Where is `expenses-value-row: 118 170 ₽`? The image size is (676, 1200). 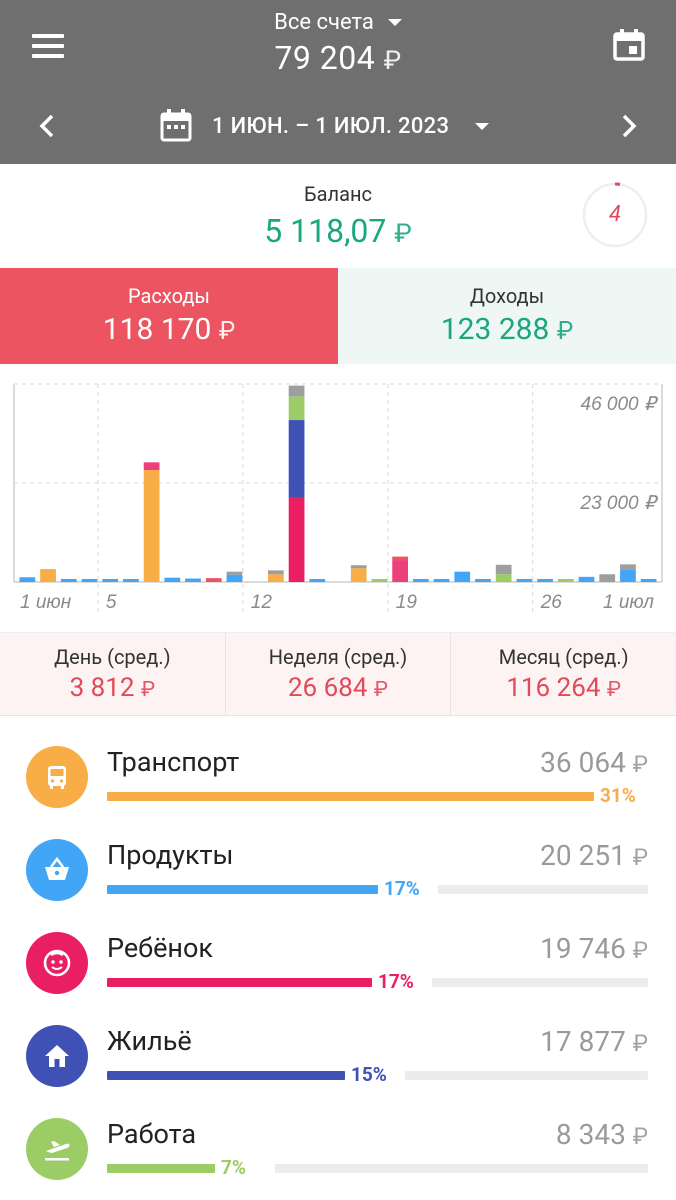 expenses-value-row: 118 170 ₽ is located at coordinates (169, 329).